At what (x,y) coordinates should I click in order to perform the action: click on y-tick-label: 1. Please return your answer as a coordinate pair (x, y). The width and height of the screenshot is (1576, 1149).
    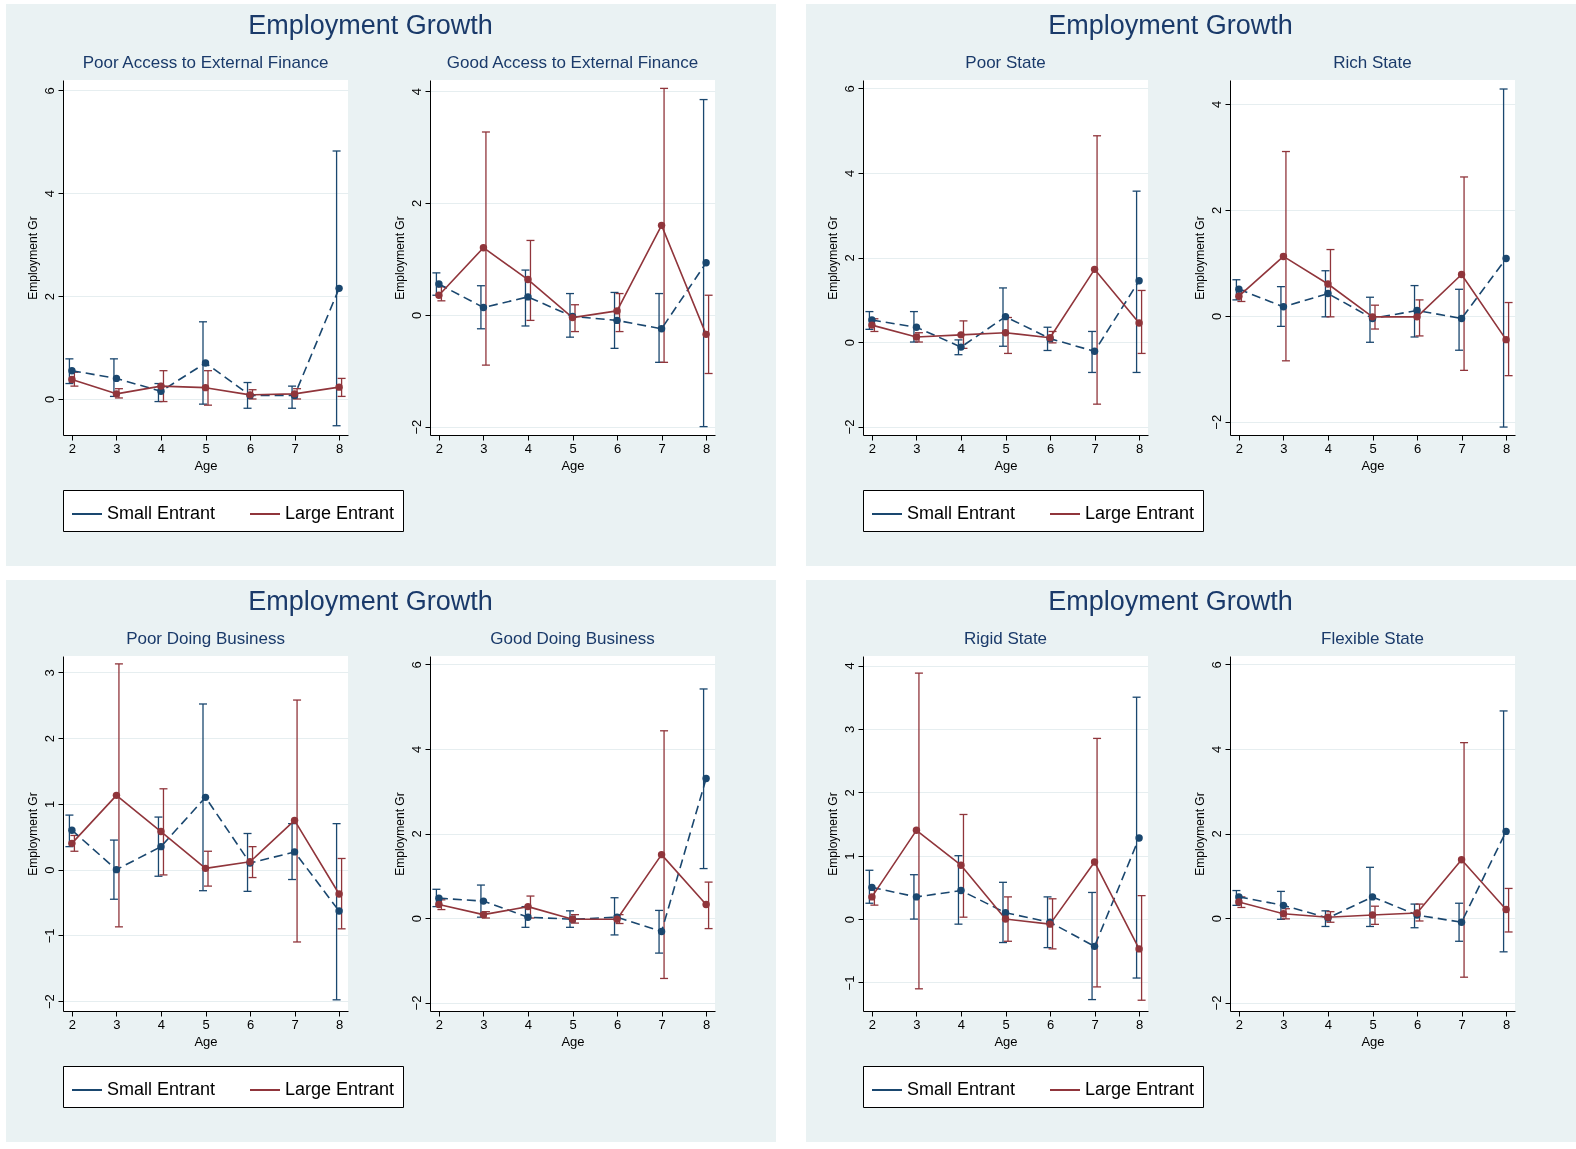
    Looking at the image, I should click on (49, 804).